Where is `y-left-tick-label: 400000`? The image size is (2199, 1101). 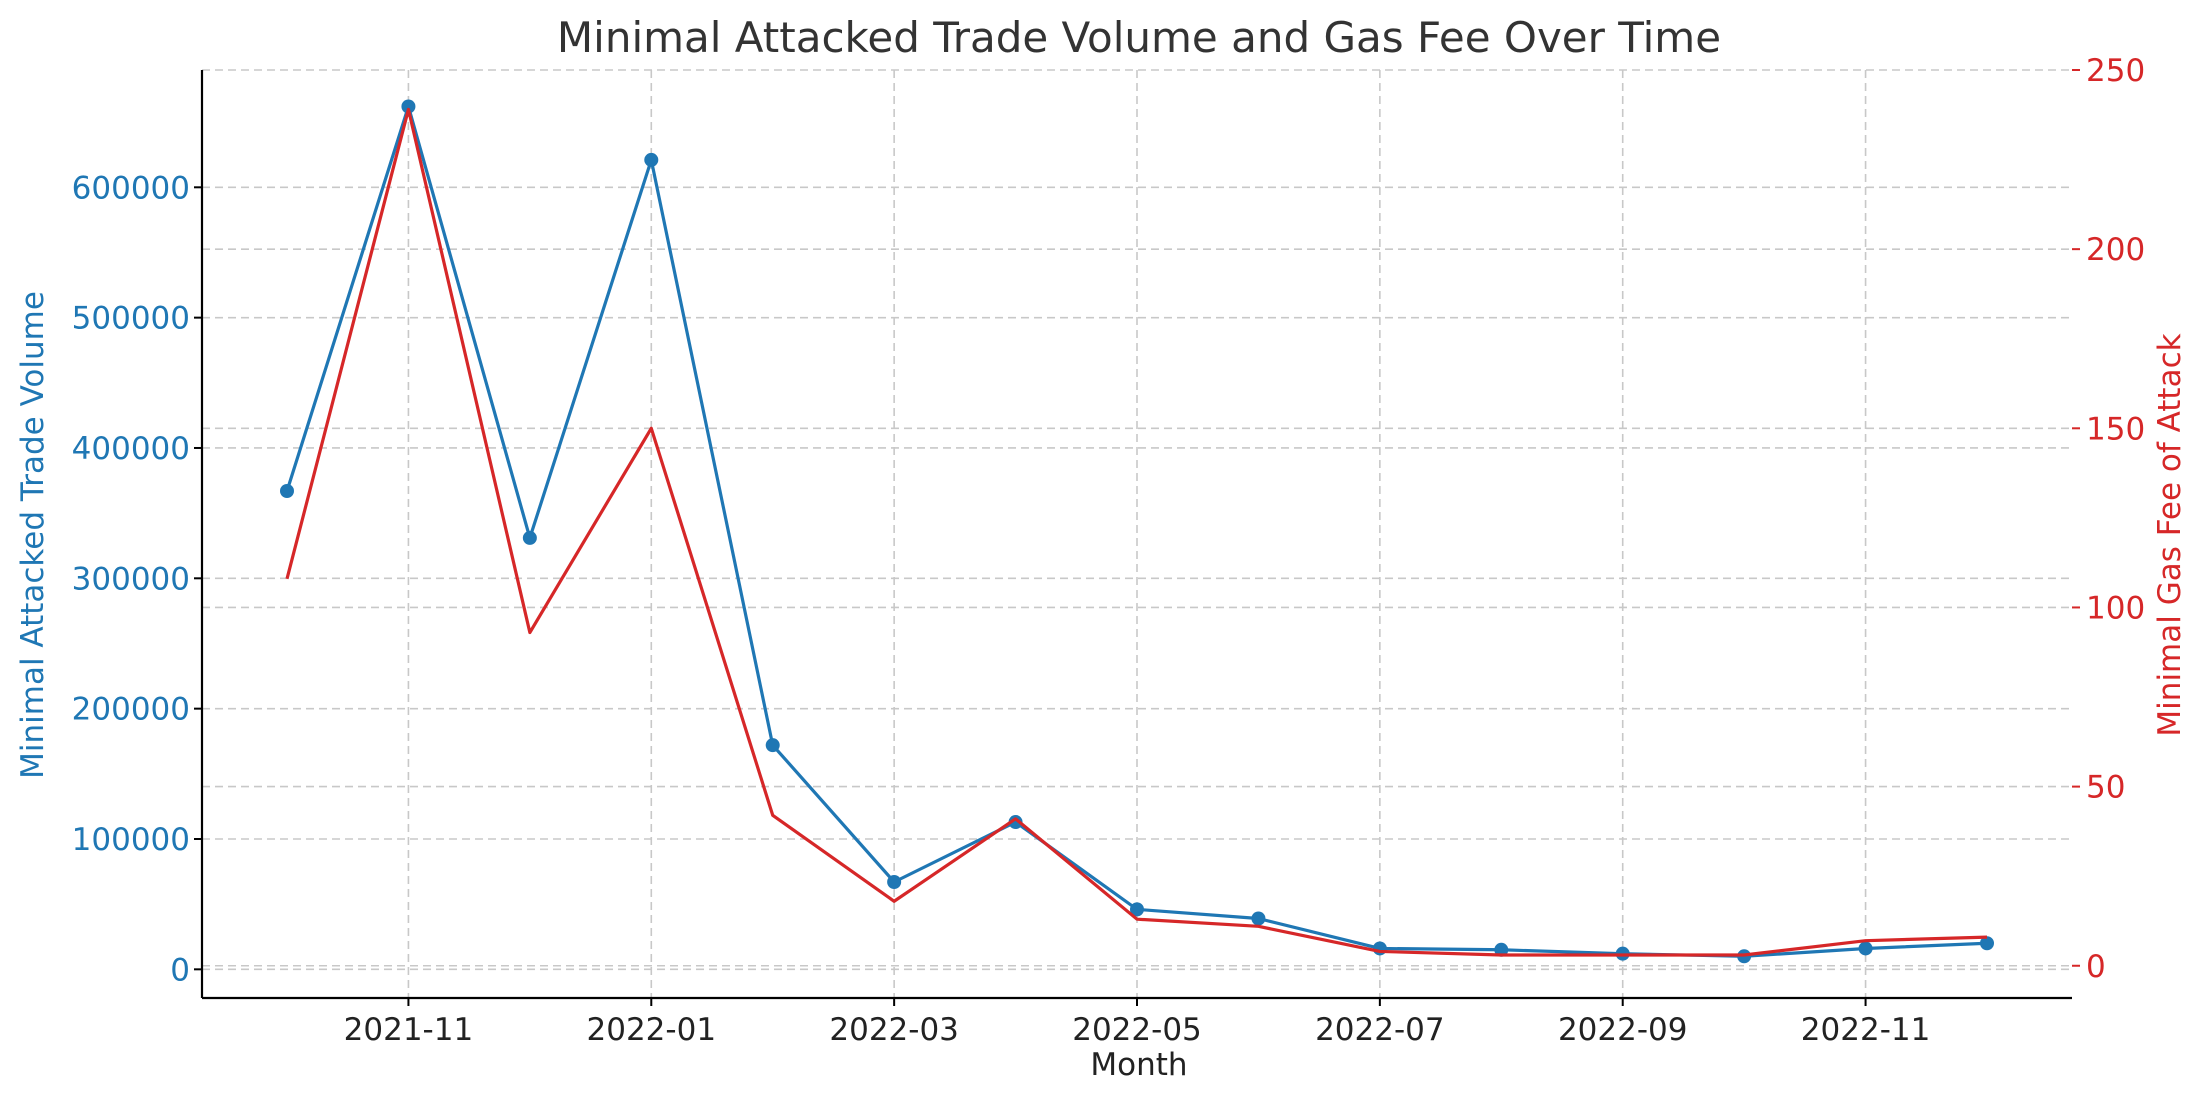
y-left-tick-label: 400000 is located at coordinates (131, 449).